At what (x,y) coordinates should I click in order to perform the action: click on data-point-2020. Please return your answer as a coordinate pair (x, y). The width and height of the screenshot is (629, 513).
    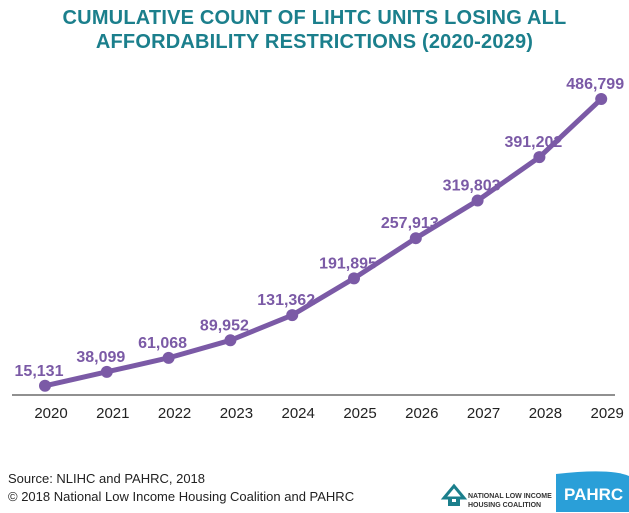
    Looking at the image, I should click on (45, 385).